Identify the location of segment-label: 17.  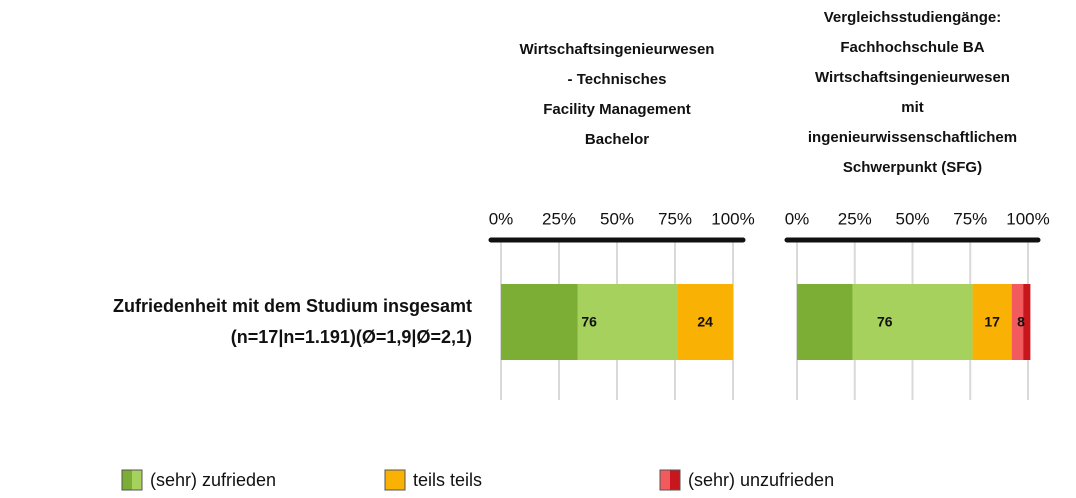
(992, 322).